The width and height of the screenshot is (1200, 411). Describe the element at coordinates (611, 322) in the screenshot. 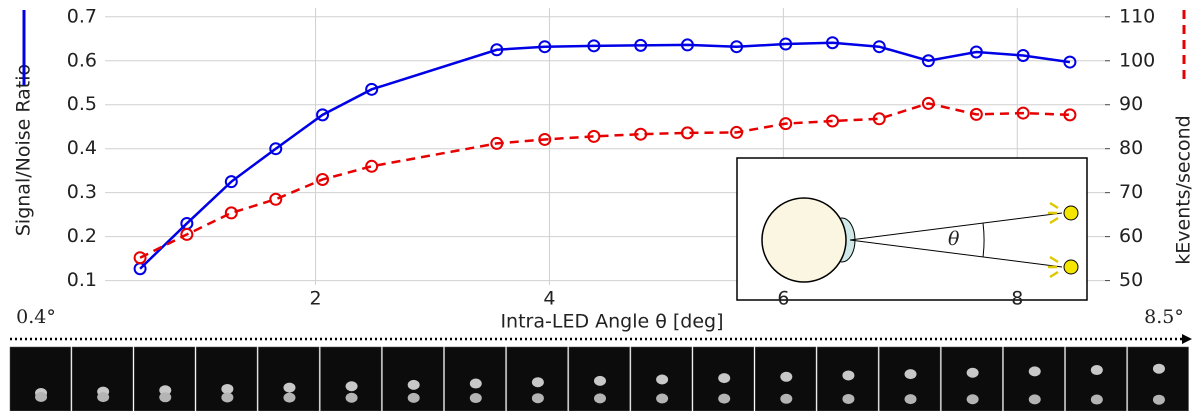

I see `x-axis-label: Intra-LED Angle θ [deg]` at that location.